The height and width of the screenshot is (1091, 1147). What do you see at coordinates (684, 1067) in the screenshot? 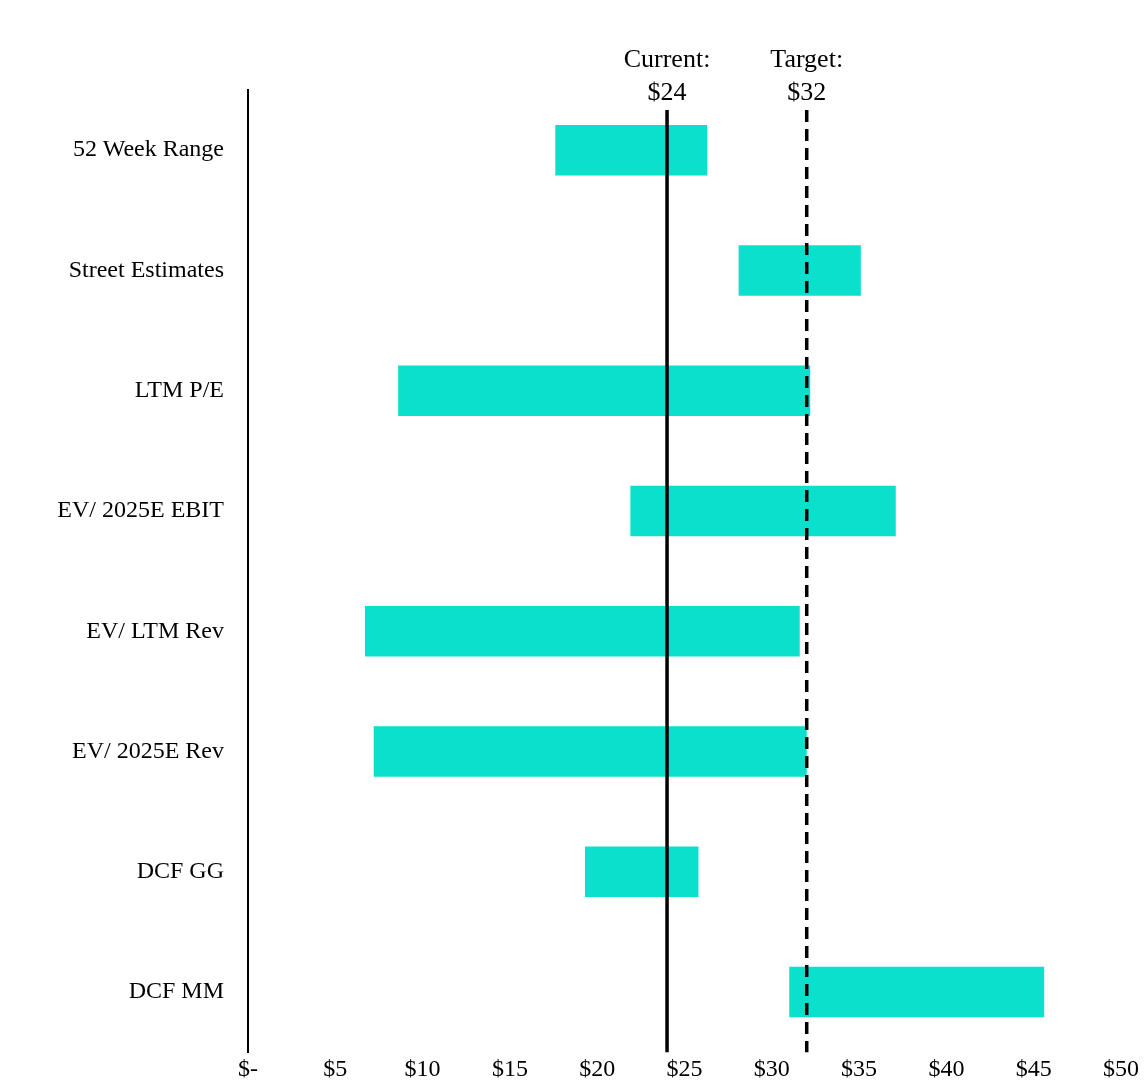
I see `x-tick-label: $25` at bounding box center [684, 1067].